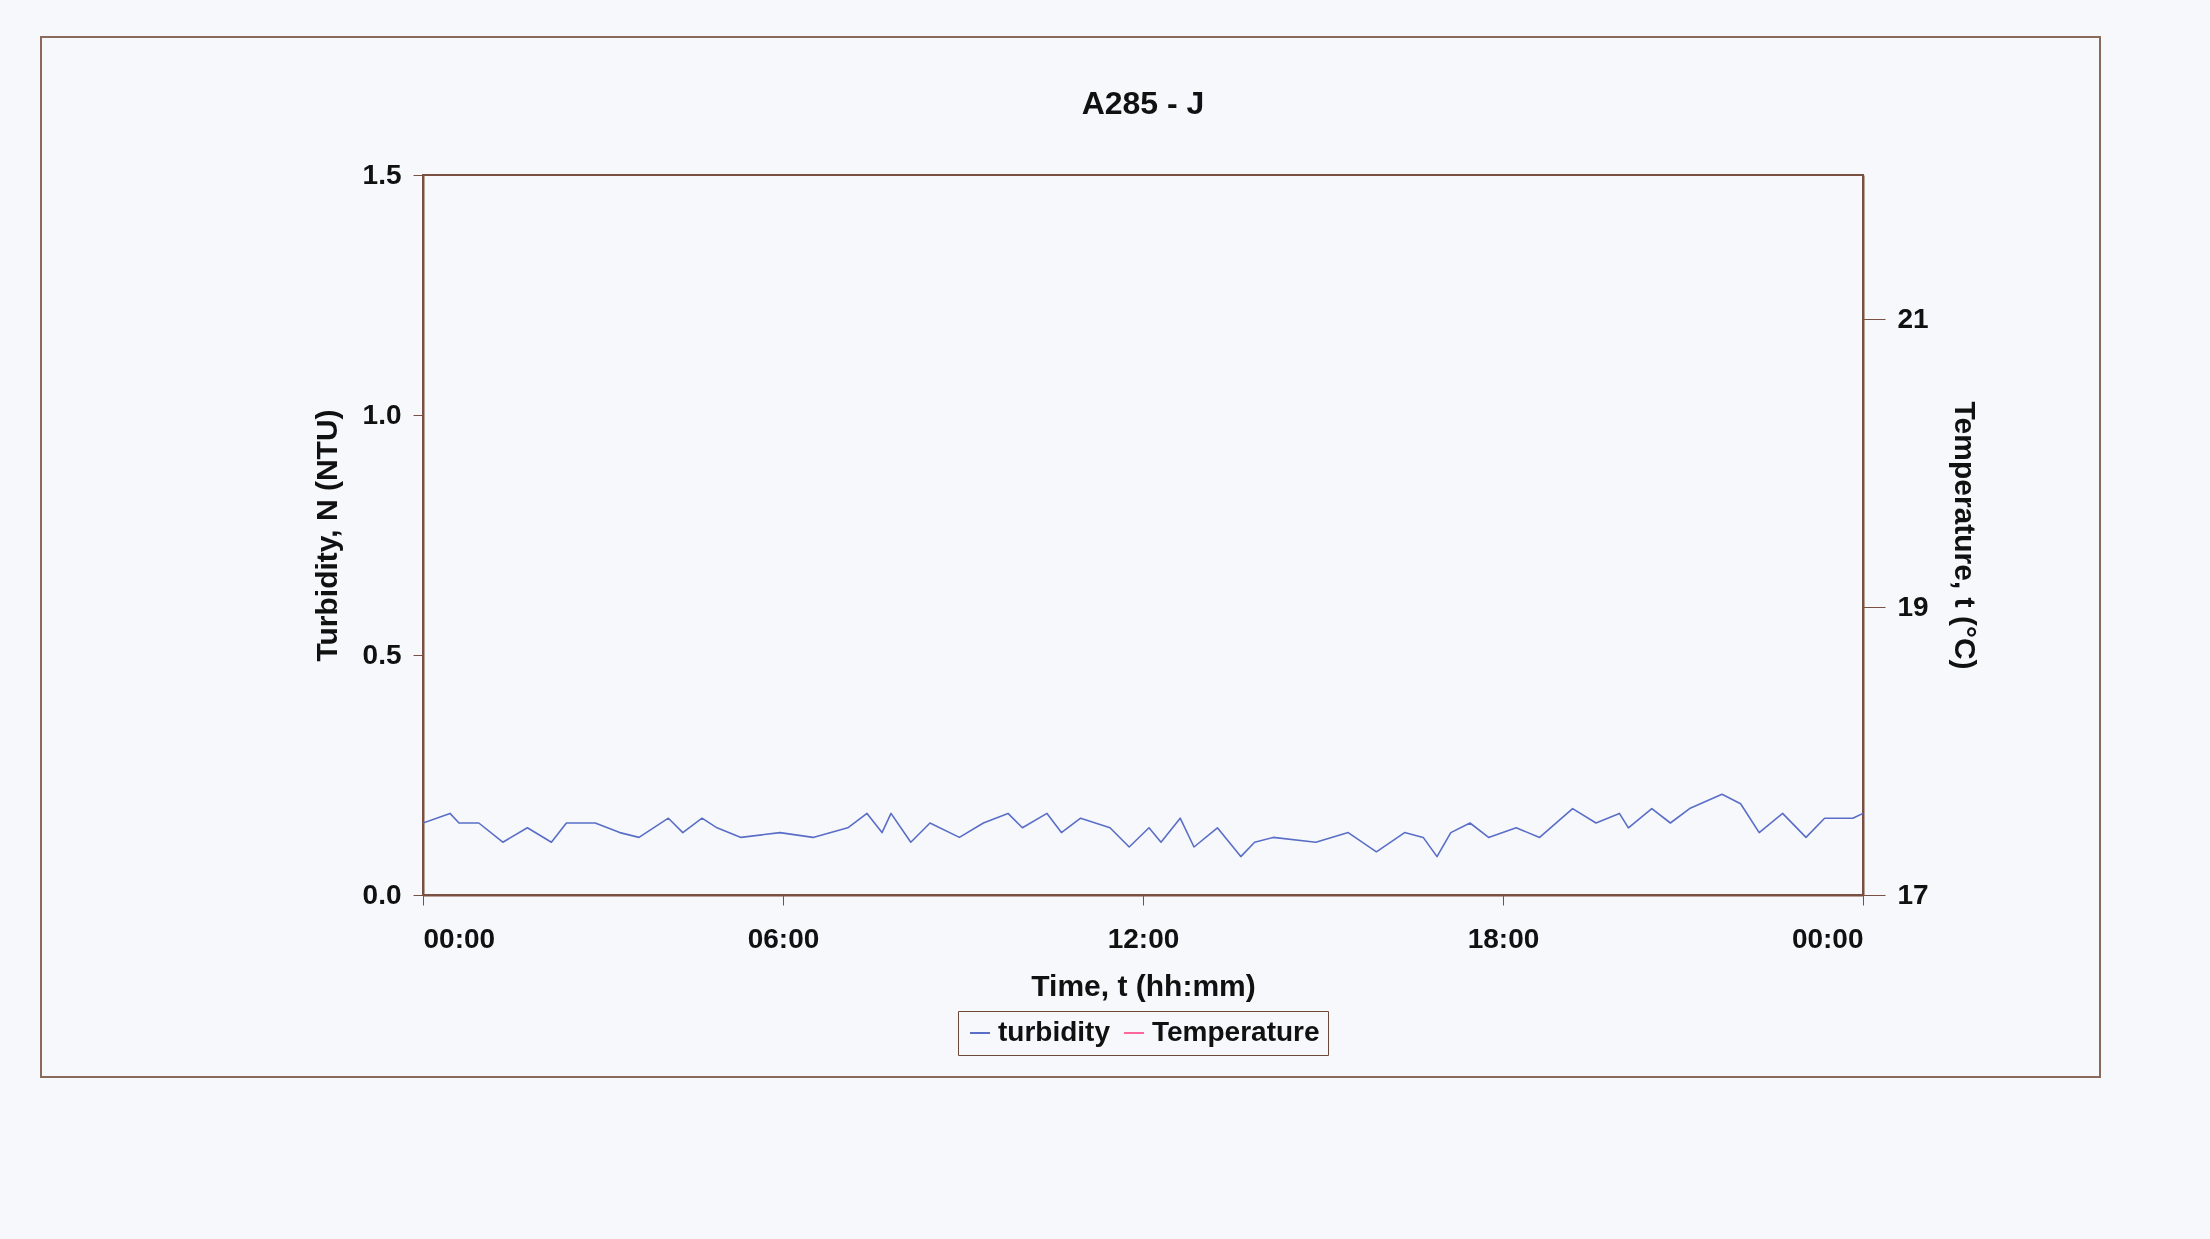 Image resolution: width=2210 pixels, height=1239 pixels. I want to click on y-tick-label: 1.5, so click(382, 174).